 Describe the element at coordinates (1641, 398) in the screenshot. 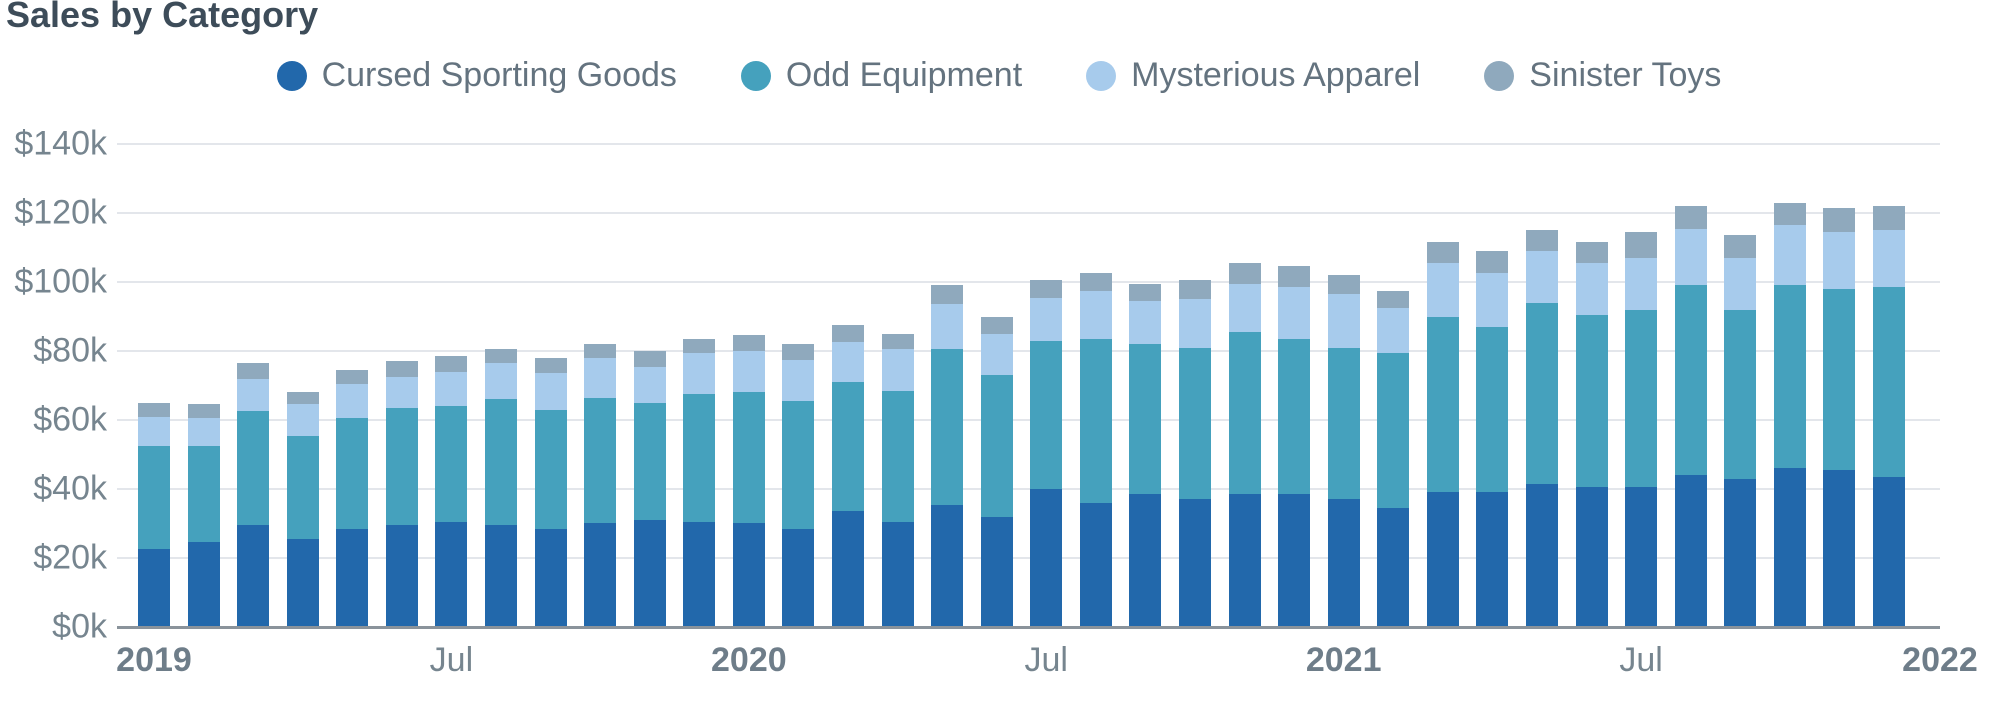

I see `segment-odd-equipment-jul-2021` at that location.